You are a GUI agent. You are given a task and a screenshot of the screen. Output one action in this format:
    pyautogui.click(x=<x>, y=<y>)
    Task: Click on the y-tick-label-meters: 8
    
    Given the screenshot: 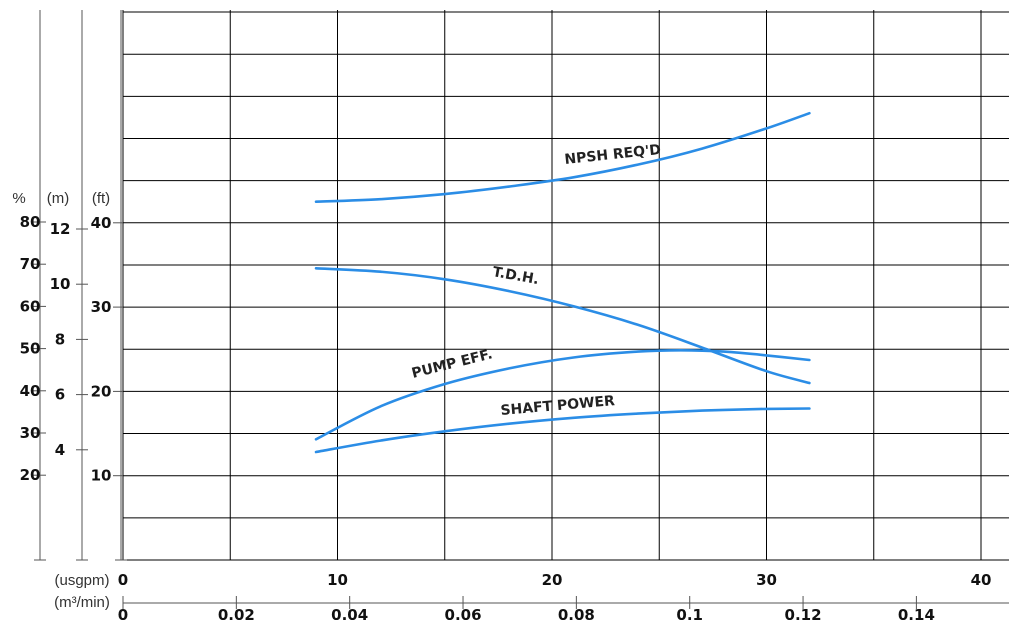 What is the action you would take?
    pyautogui.click(x=60, y=339)
    